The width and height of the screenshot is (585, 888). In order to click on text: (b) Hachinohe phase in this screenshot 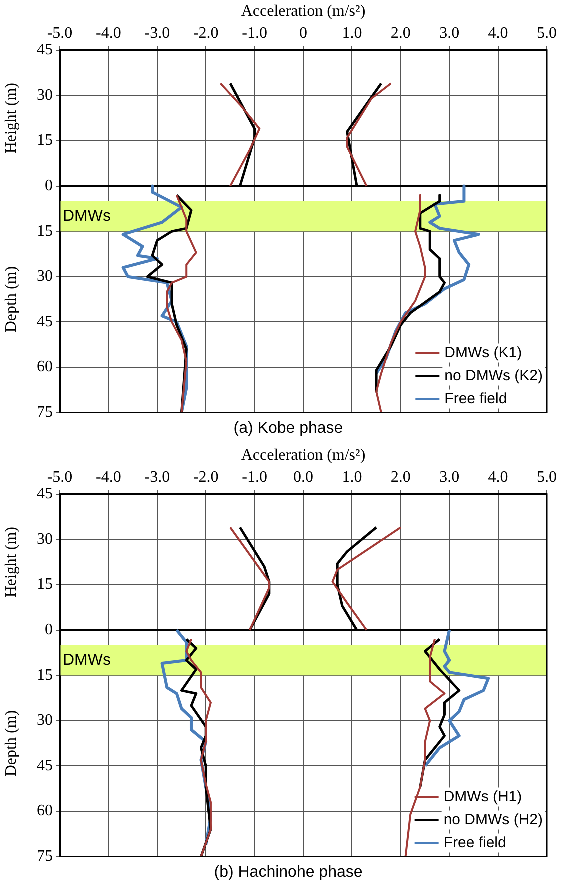, I will do `click(288, 872)`.